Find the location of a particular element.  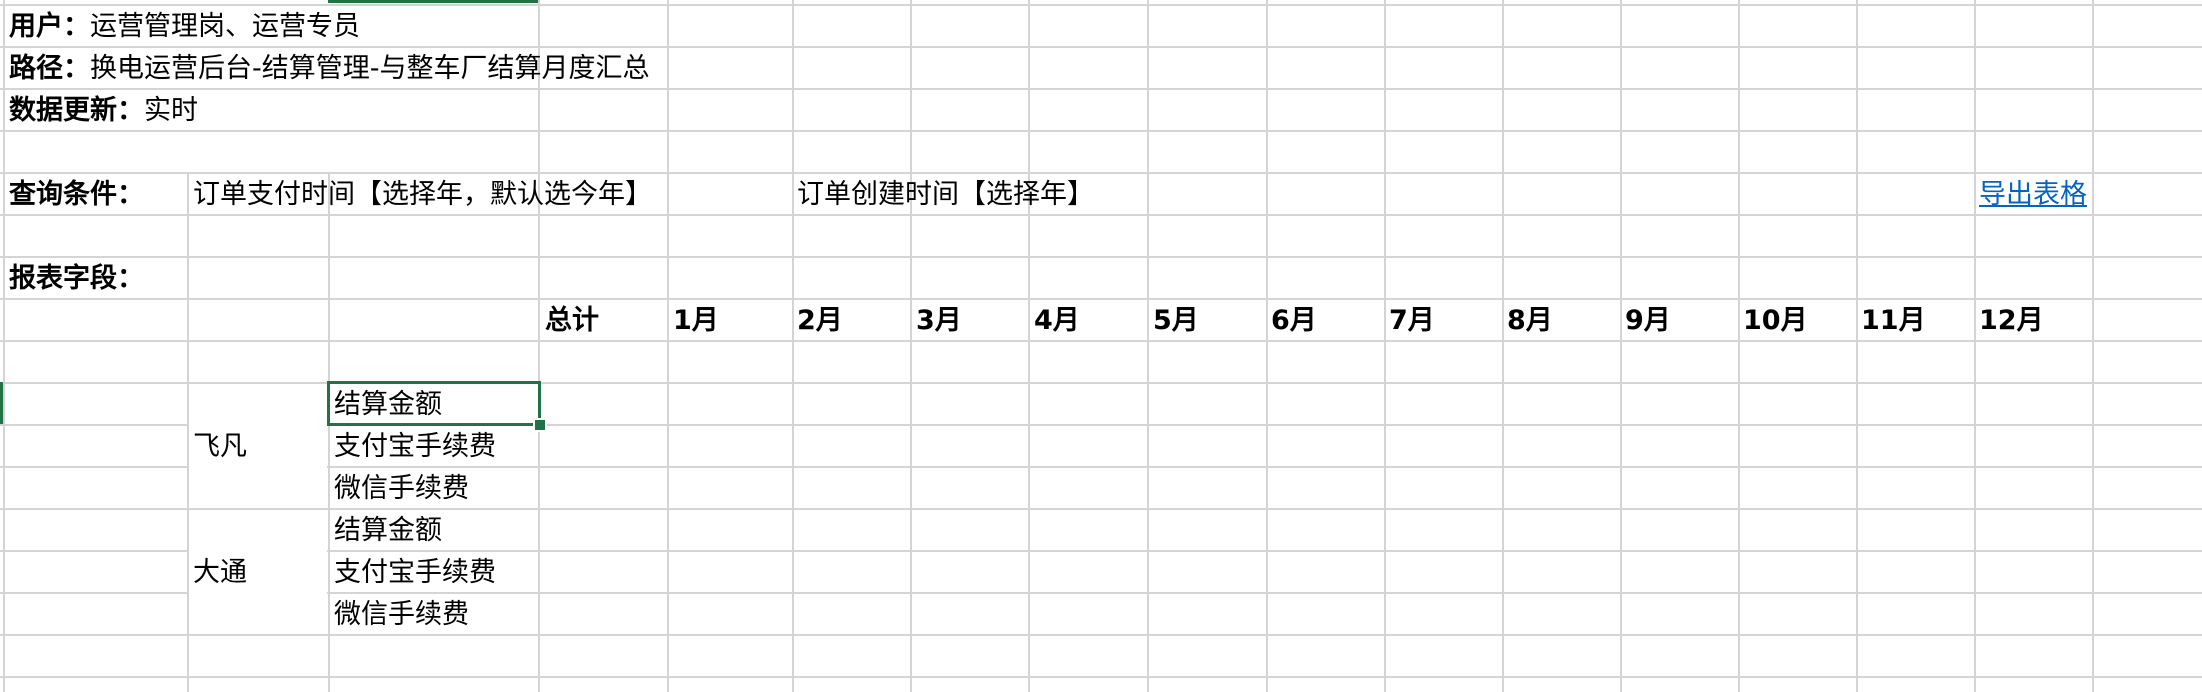

path-row: 路径：换电运营后台-结算管理-与整车厂结算月度汇总 is located at coordinates (329, 69).